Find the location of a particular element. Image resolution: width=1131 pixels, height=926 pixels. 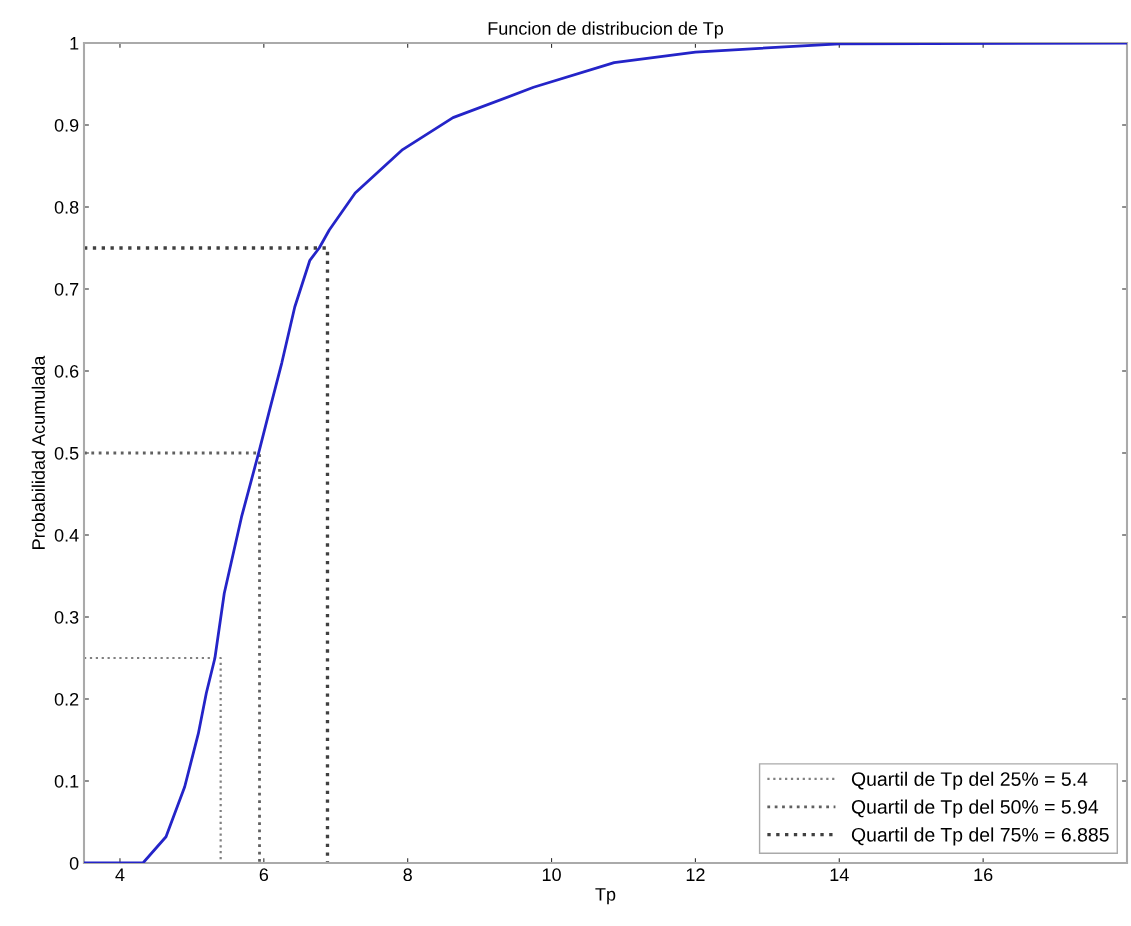

legend-label: Quartil de Tp del 25% = 5.4 is located at coordinates (969, 780).